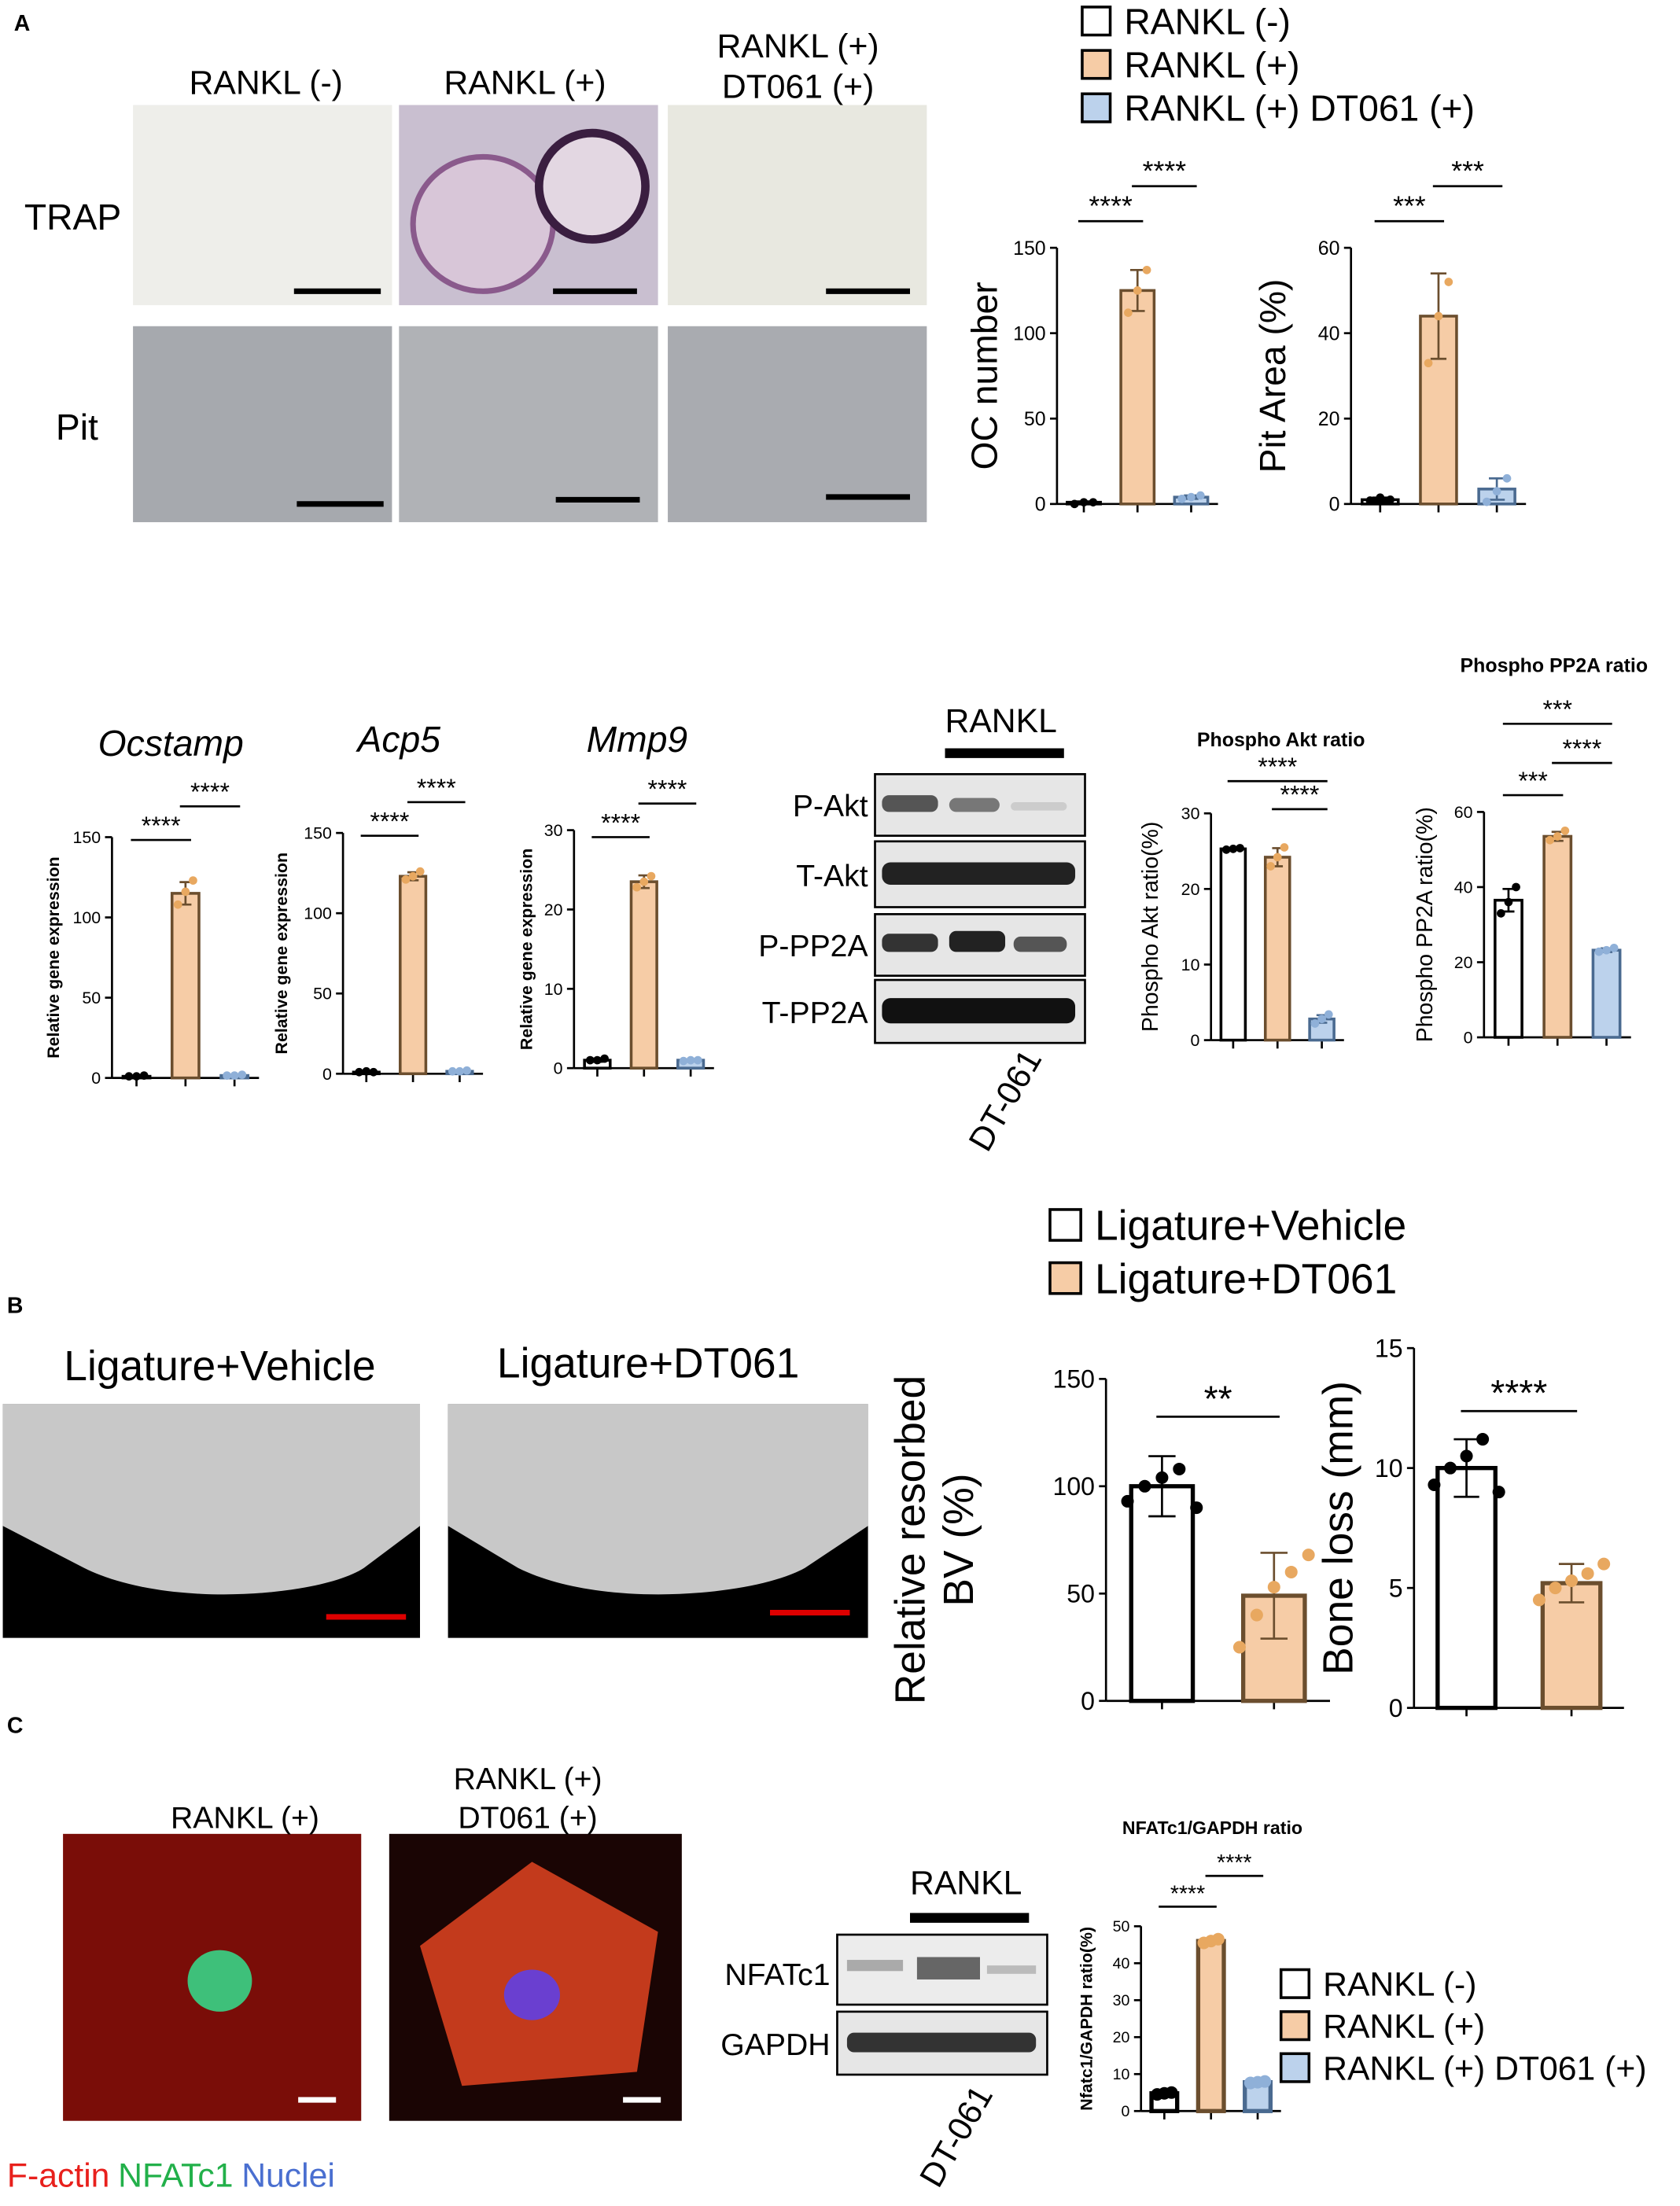 The width and height of the screenshot is (1680, 2206). What do you see at coordinates (1399, 1985) in the screenshot?
I see `legend-label: RANKL (-)` at bounding box center [1399, 1985].